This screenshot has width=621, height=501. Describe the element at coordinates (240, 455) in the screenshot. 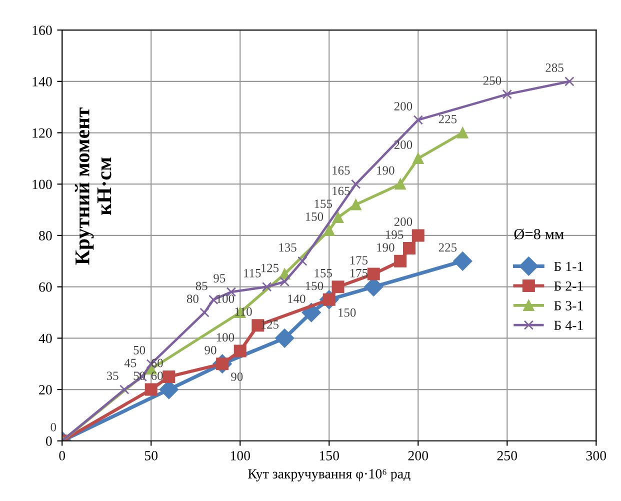

I see `x-tick-label: 100` at that location.